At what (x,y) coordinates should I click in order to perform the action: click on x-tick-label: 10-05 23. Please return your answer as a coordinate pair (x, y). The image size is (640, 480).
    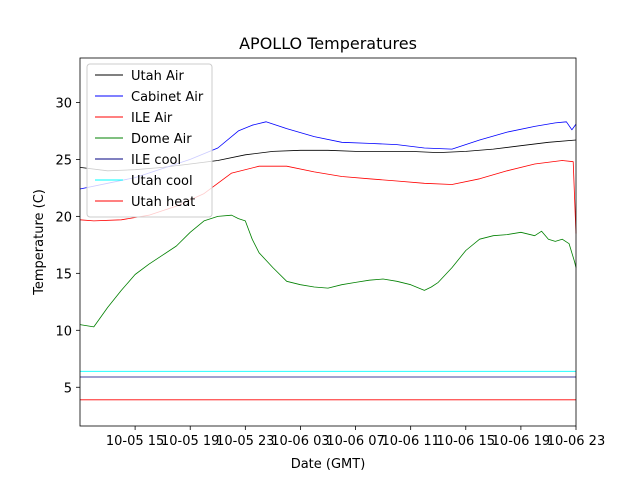
    Looking at the image, I should click on (245, 441).